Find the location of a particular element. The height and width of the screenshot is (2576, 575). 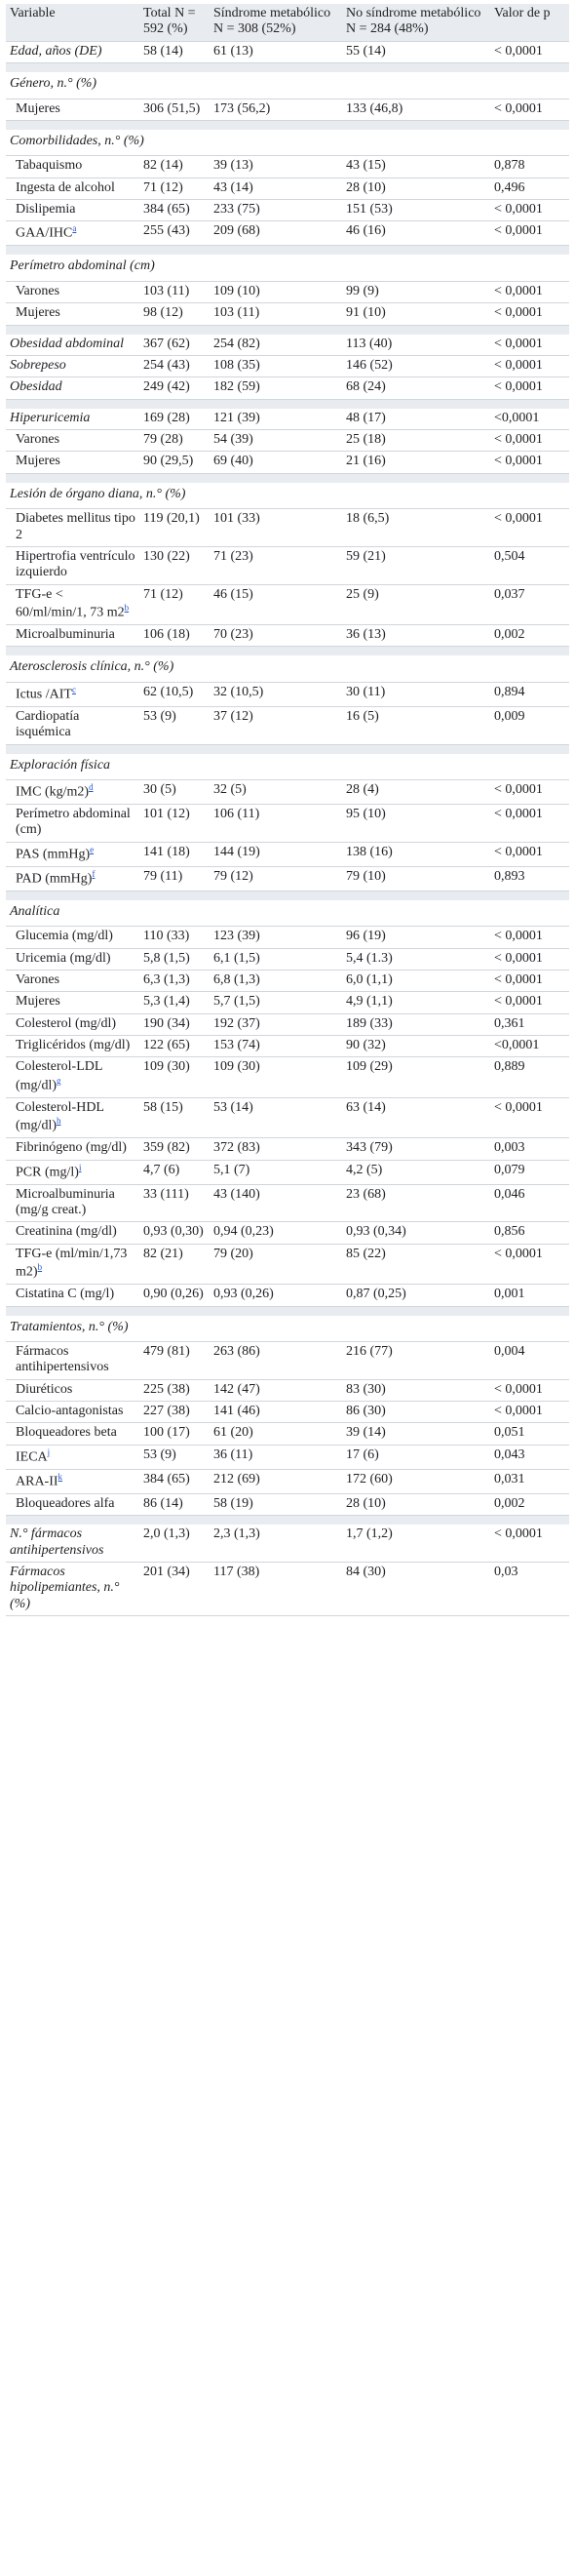

cell-total: 141 (18) is located at coordinates (175, 854).